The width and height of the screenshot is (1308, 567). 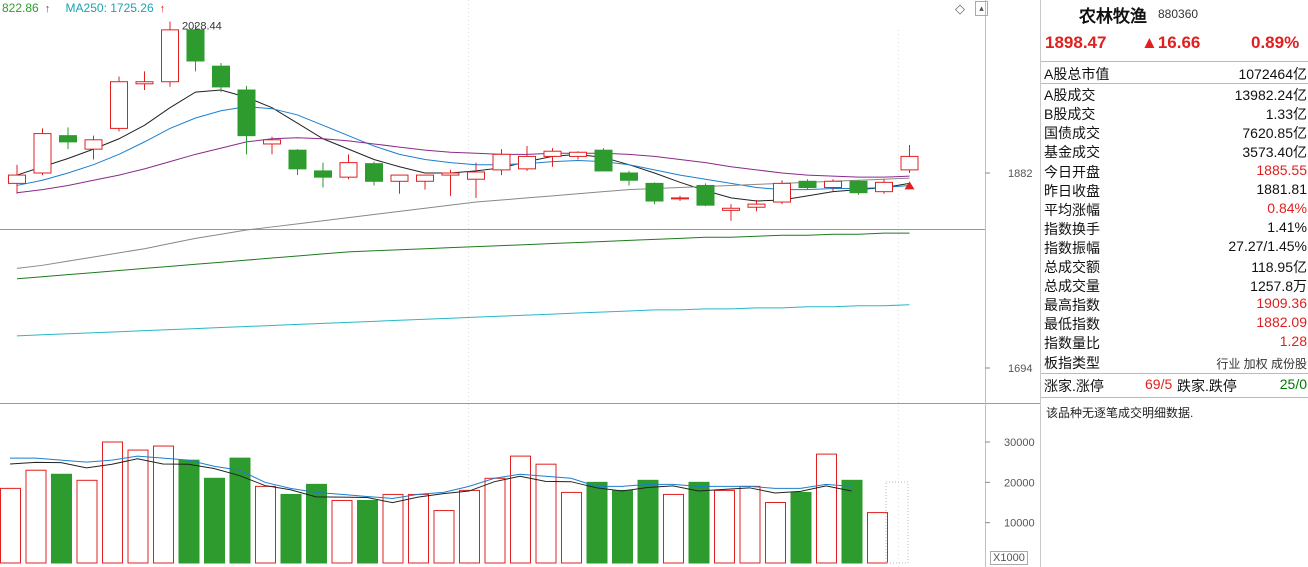 What do you see at coordinates (1019, 483) in the screenshot?
I see `volume-tick-label: 20000` at bounding box center [1019, 483].